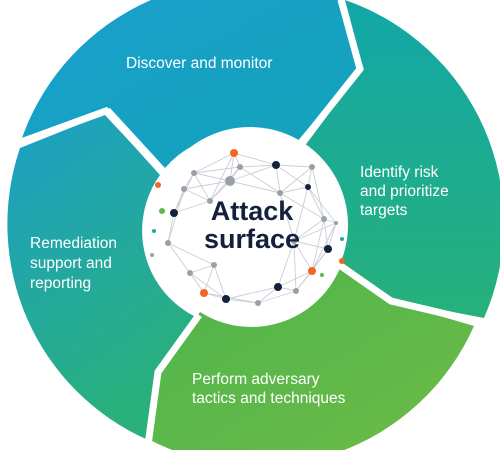 This screenshot has width=500, height=450. I want to click on center-title-line2: surface, so click(252, 239).